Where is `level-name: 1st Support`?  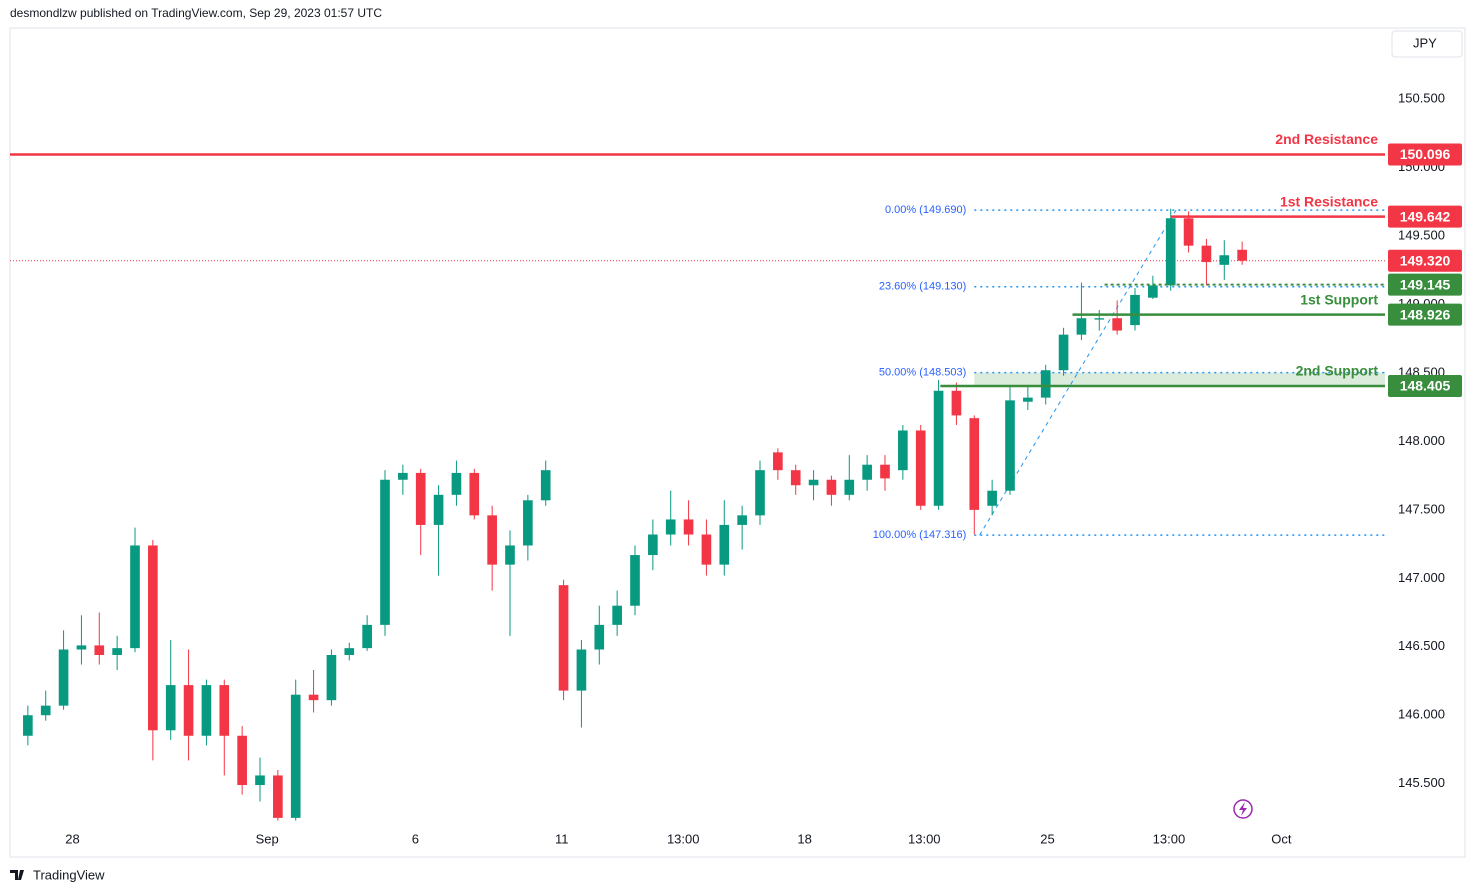
level-name: 1st Support is located at coordinates (1339, 299).